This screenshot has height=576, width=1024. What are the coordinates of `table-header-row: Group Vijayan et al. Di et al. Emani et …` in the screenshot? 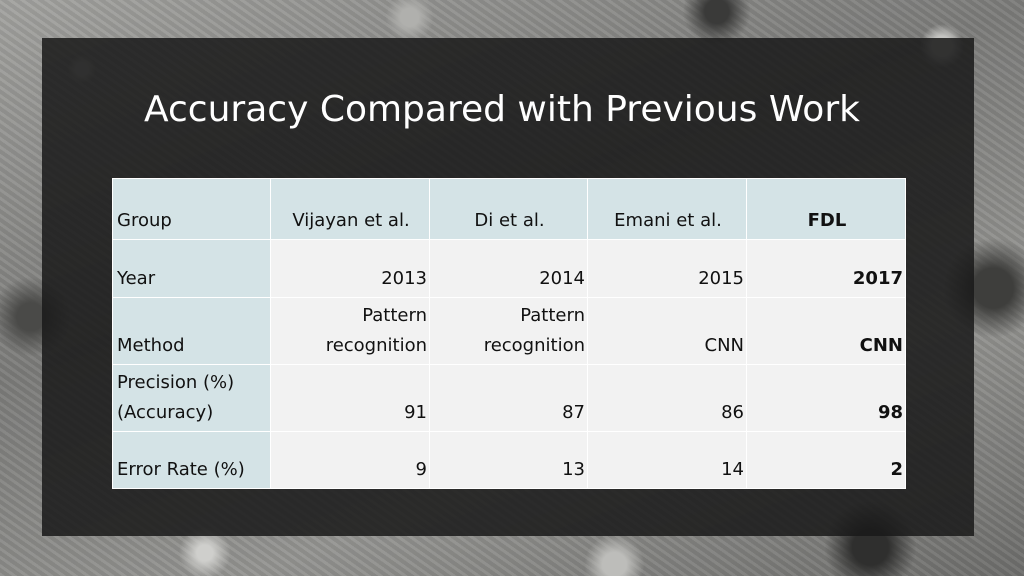 It's located at (509, 209).